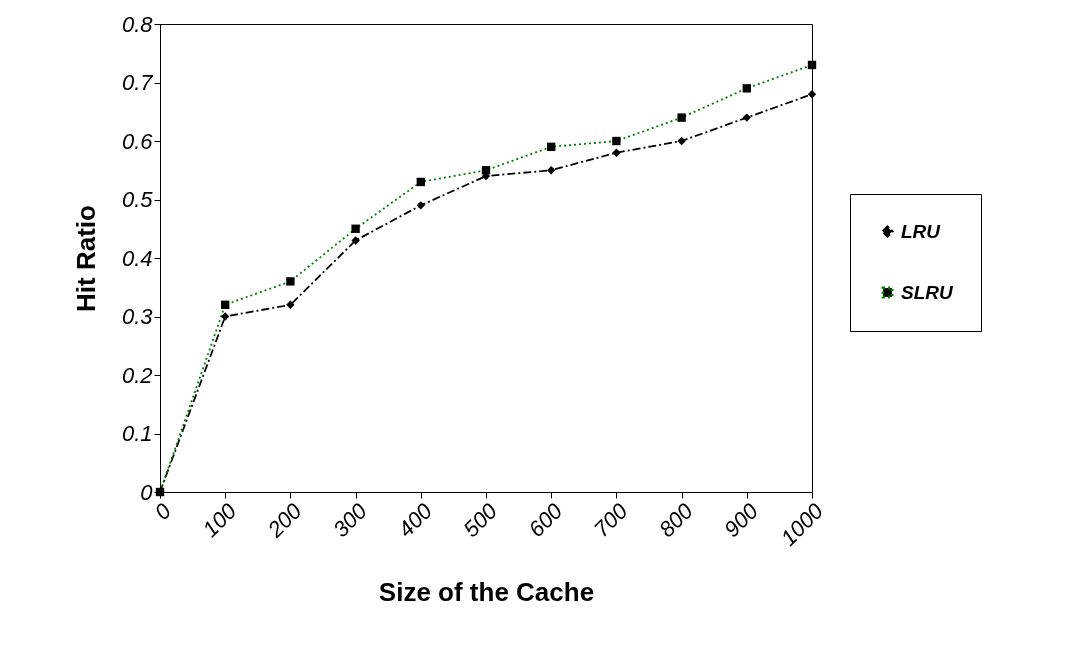 This screenshot has height=653, width=1091. Describe the element at coordinates (486, 591) in the screenshot. I see `x-axis-title: Size of the Cache` at that location.